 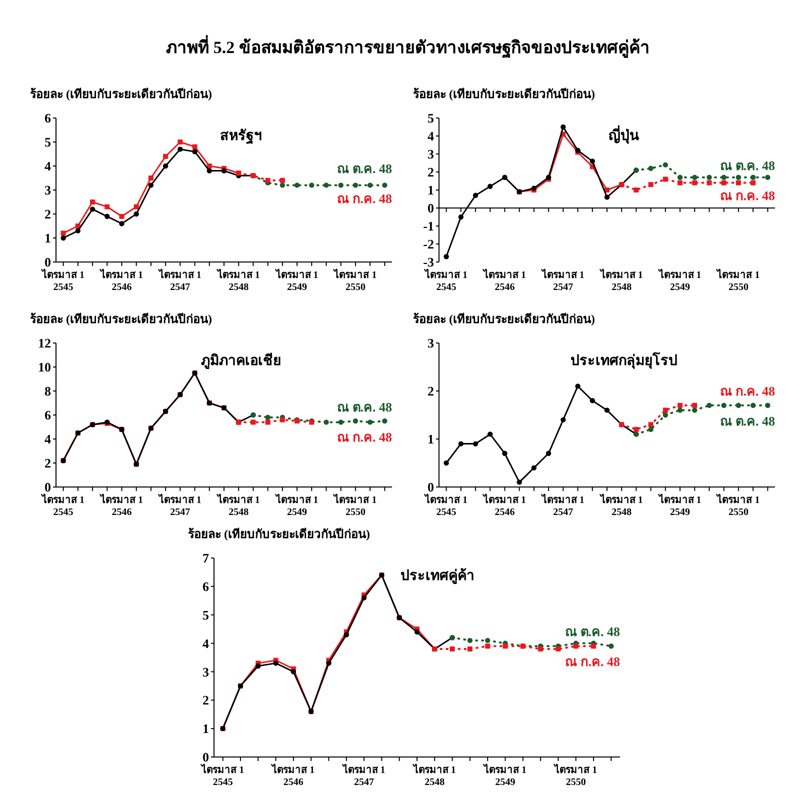 I want to click on y-tick-label: 3, so click(x=431, y=343).